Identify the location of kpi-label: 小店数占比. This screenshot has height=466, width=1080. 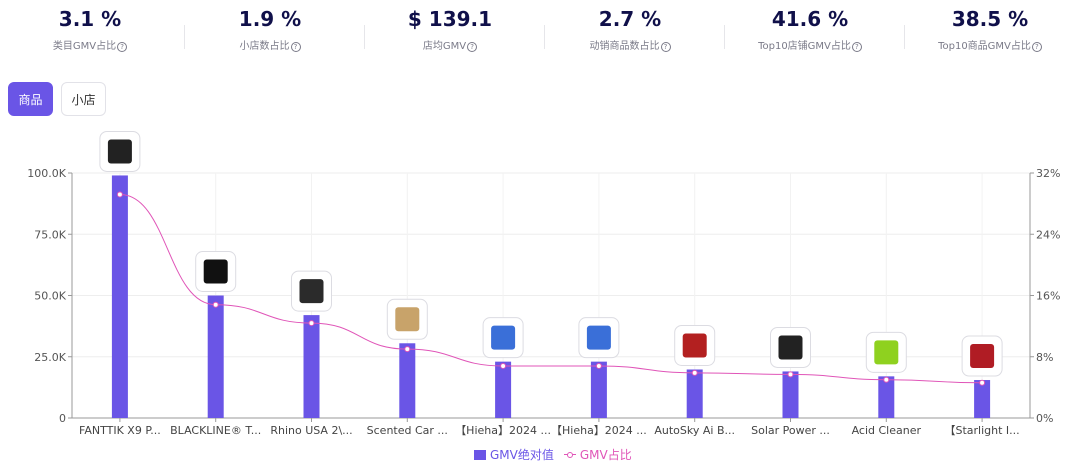
(264, 46).